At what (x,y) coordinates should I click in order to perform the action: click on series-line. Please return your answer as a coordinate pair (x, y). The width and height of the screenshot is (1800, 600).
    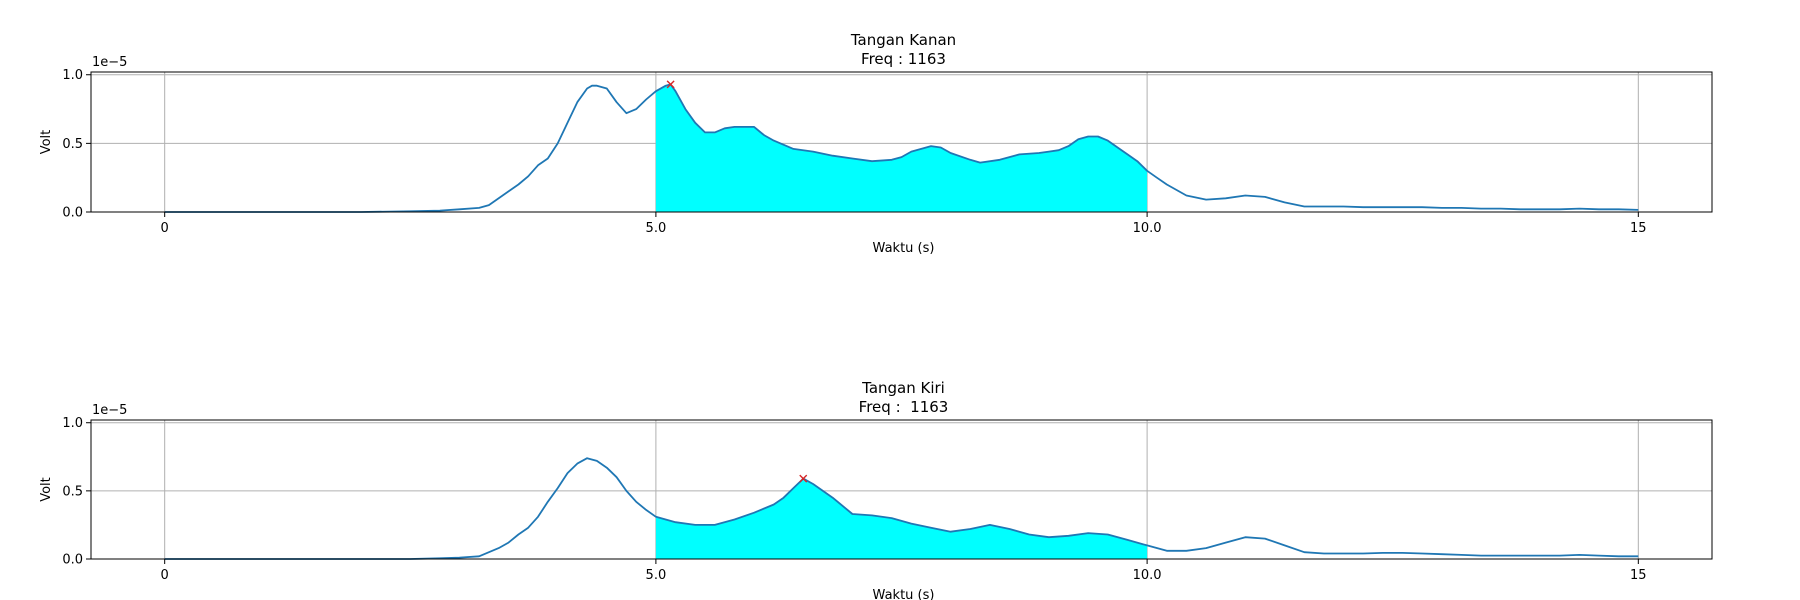
    Looking at the image, I should click on (901, 508).